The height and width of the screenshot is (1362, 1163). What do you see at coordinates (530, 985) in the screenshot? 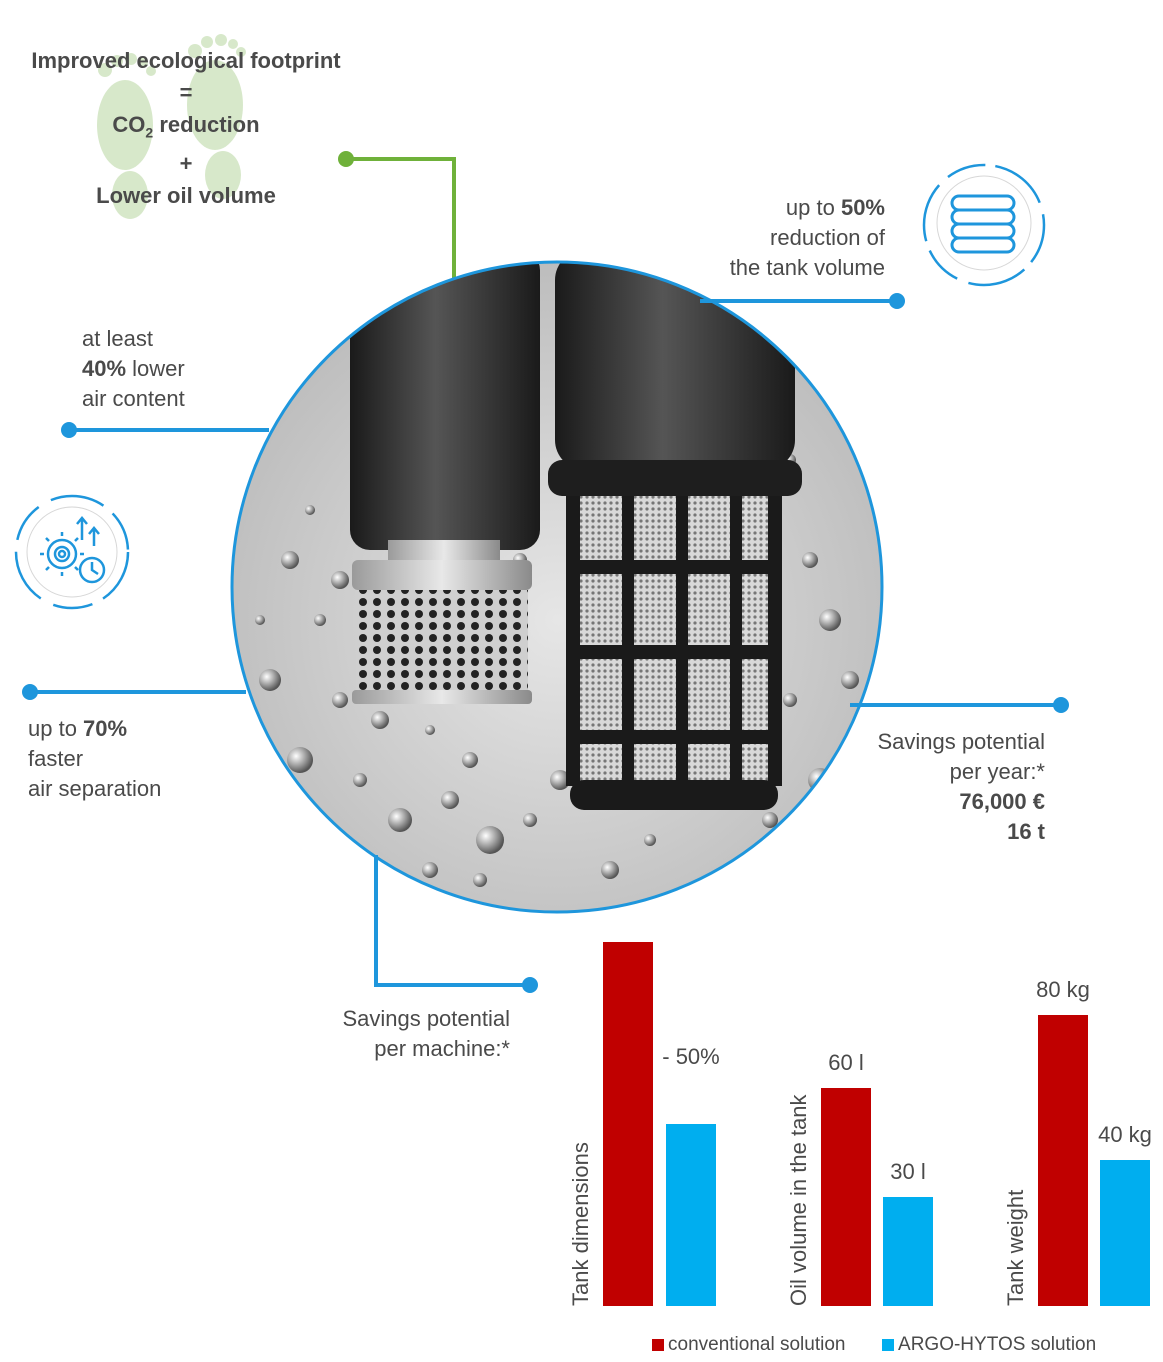
I see `savings-machine-dot` at bounding box center [530, 985].